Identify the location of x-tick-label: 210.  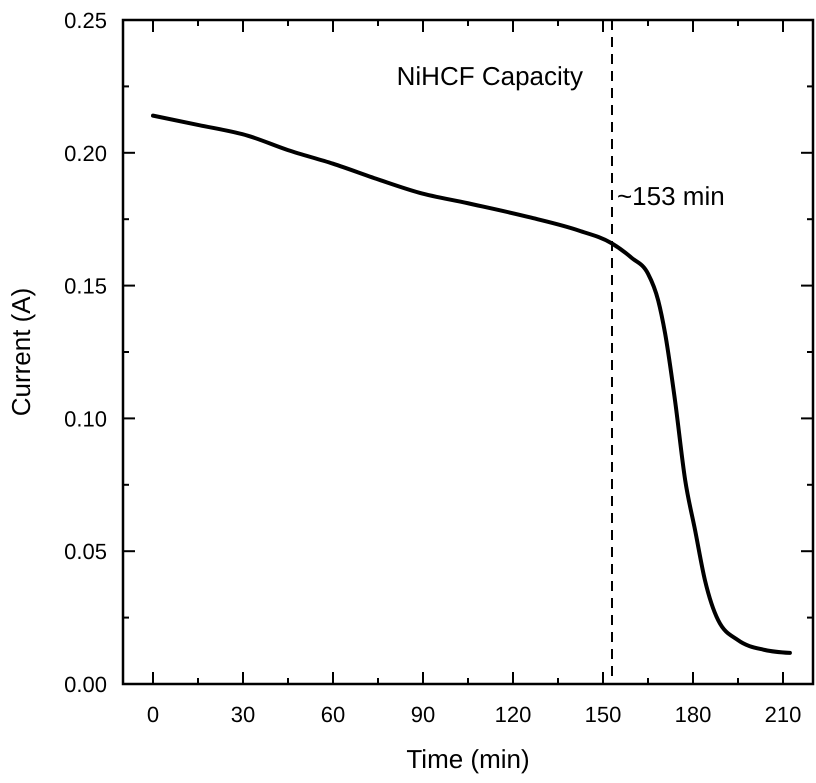
(783, 714).